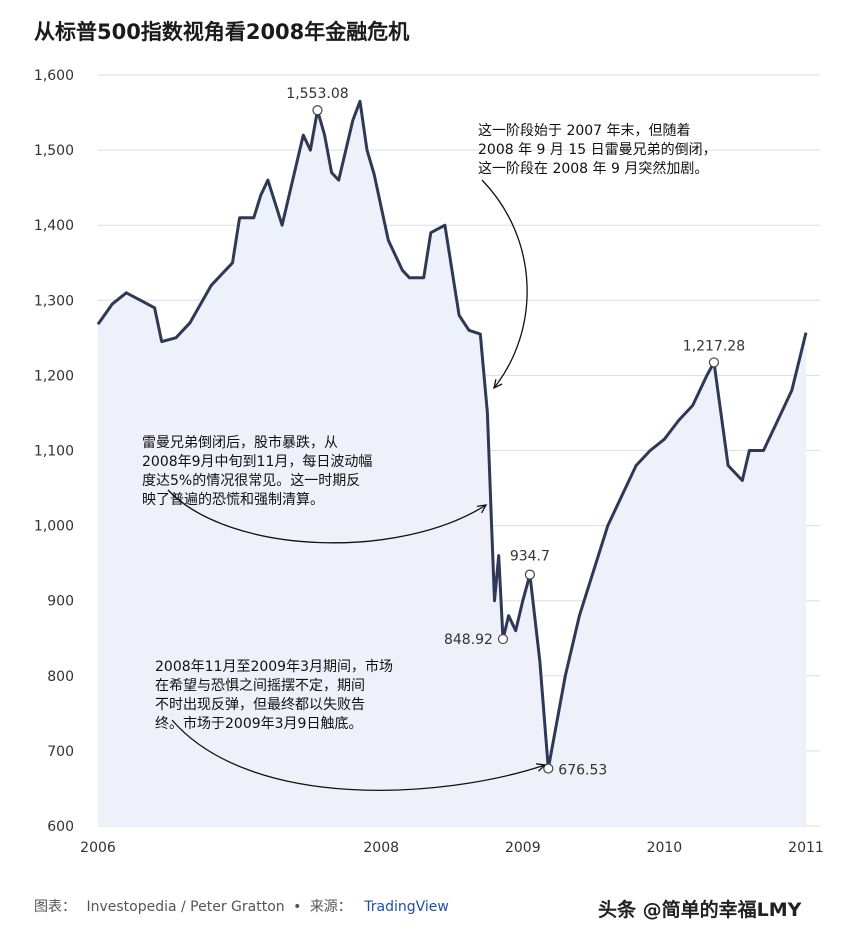  I want to click on y-tick-label: 1,600, so click(54, 76).